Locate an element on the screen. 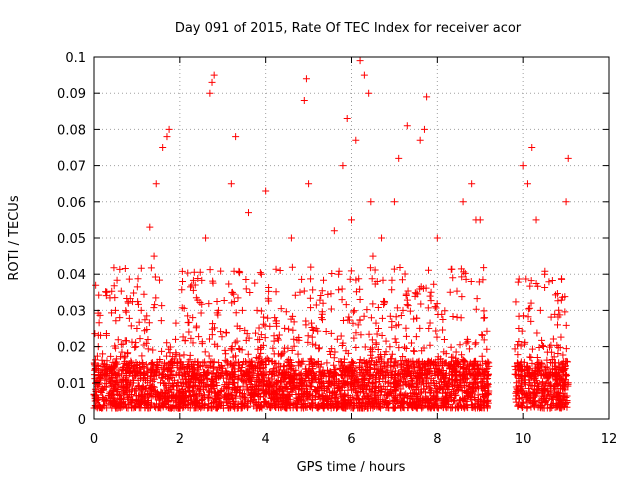 This screenshot has height=480, width=640. x-tick-label: 10 is located at coordinates (523, 439).